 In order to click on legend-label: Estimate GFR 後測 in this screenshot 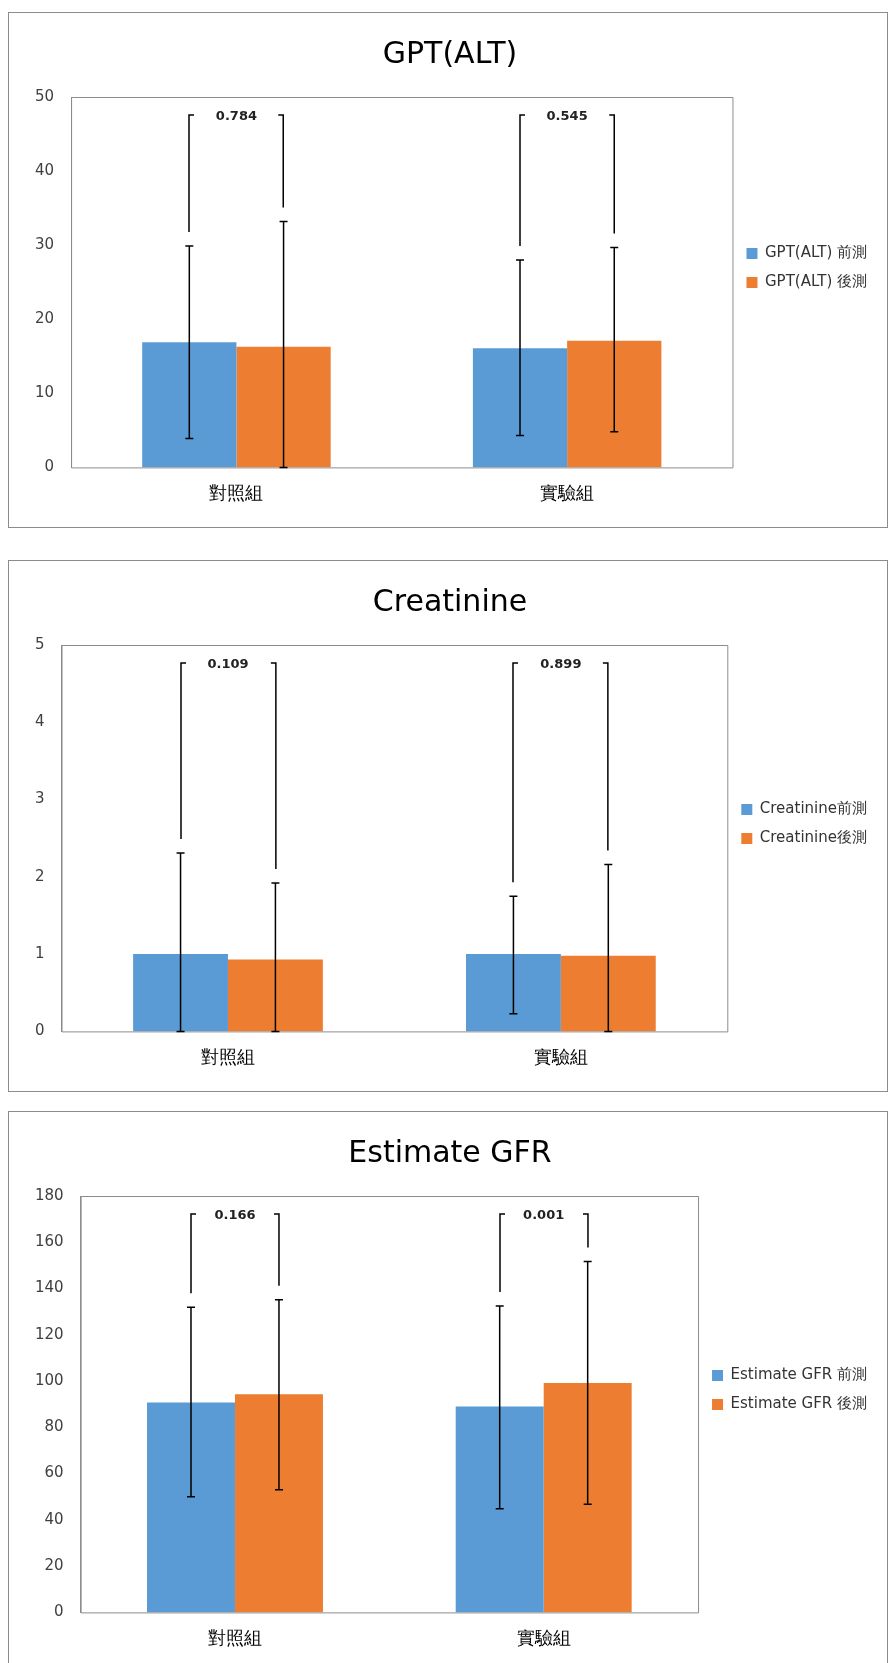, I will do `click(798, 1403)`.